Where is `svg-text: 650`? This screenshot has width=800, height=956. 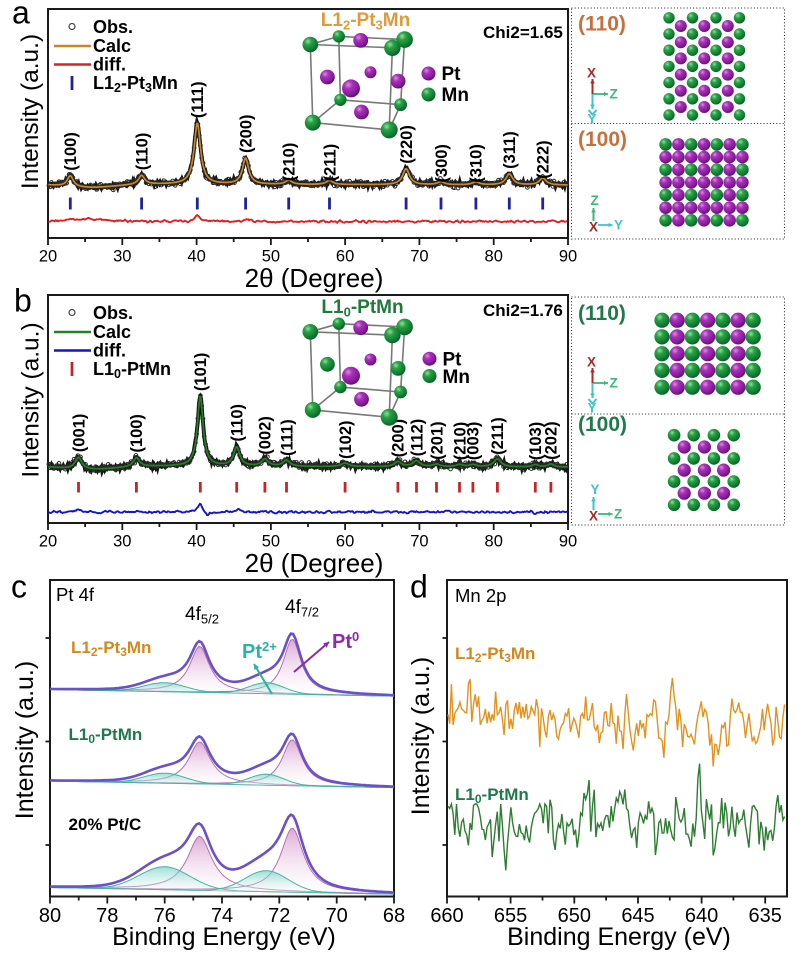
svg-text: 650 is located at coordinates (574, 916).